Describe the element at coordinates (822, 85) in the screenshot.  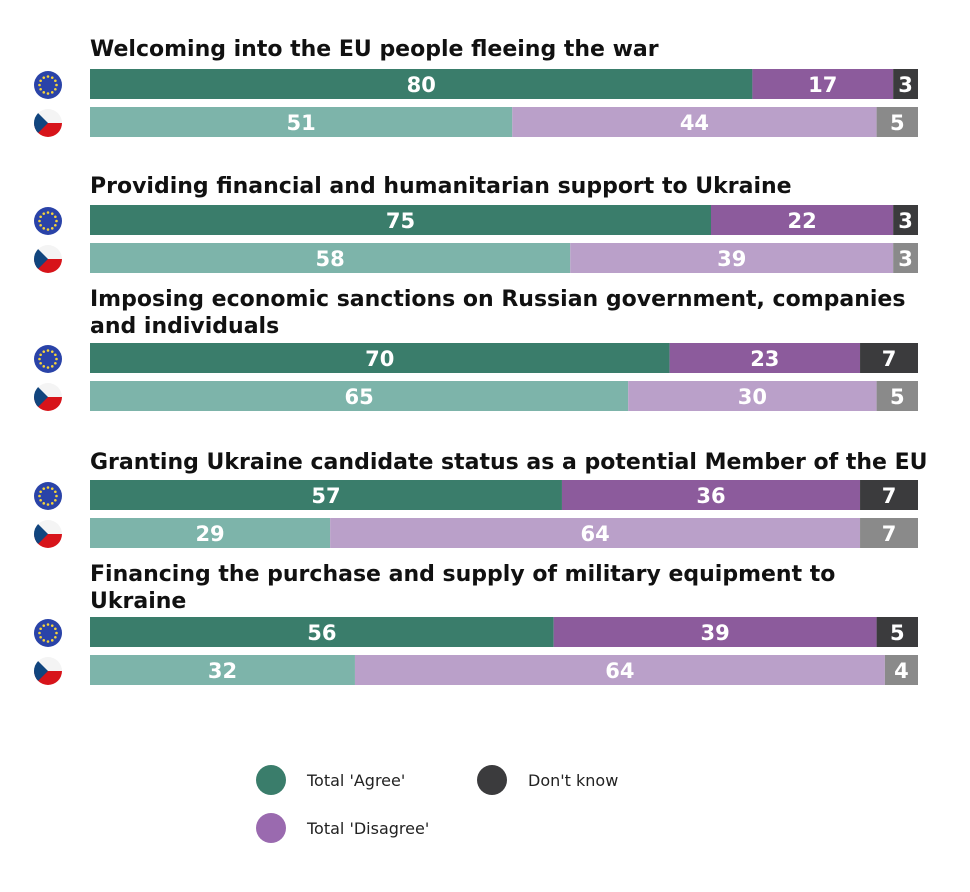
I see `bar-value-label-disagree: 17` at that location.